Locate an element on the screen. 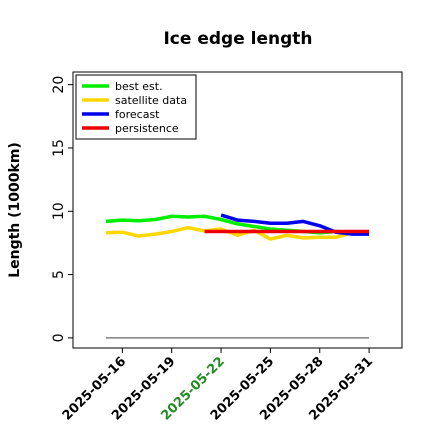 The width and height of the screenshot is (440, 440). series-satellite-data-line is located at coordinates (237, 233).